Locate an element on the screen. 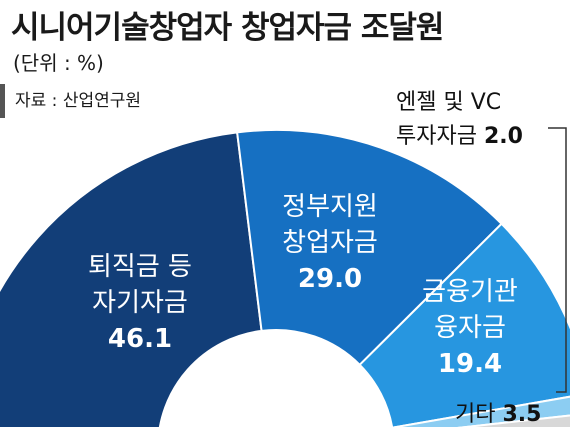  leader-line-angel-vc is located at coordinates (557, 260).